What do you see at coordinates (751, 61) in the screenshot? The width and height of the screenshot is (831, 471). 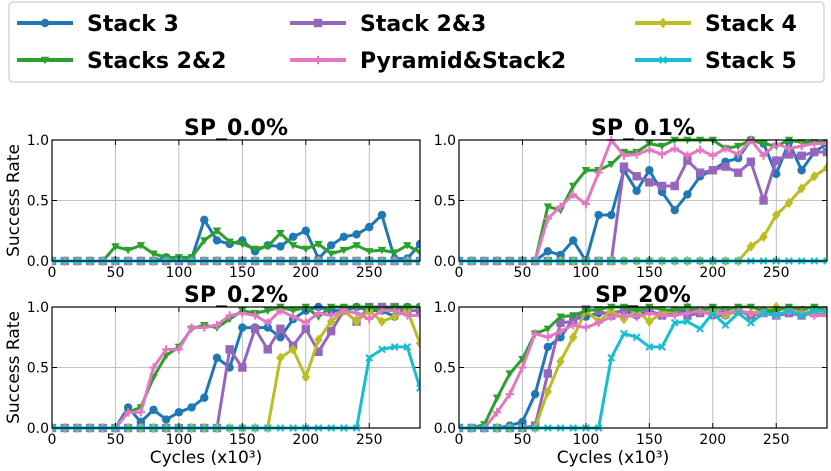 I see `legend-label-stack-5: Stack 5` at bounding box center [751, 61].